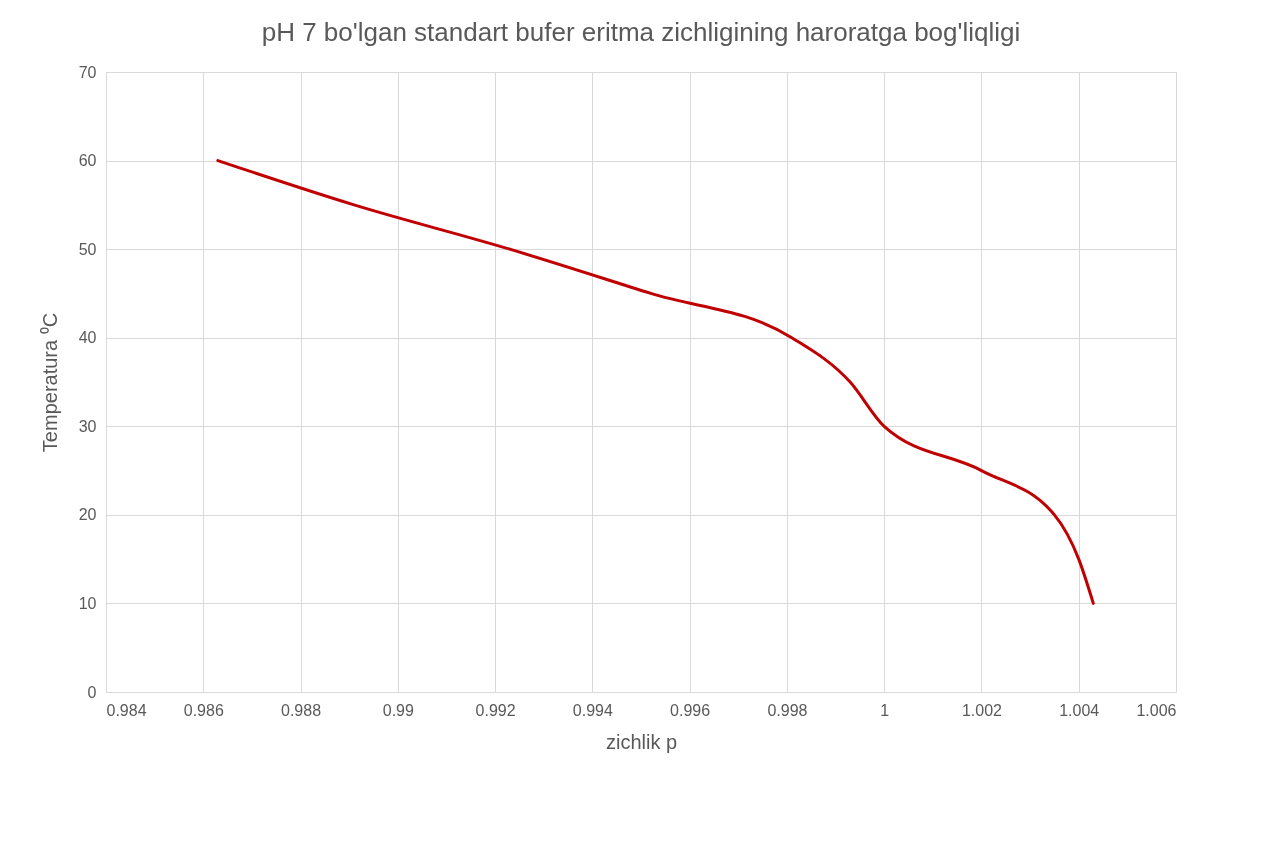 The height and width of the screenshot is (859, 1284). I want to click on x-tick-label: 0.992, so click(495, 710).